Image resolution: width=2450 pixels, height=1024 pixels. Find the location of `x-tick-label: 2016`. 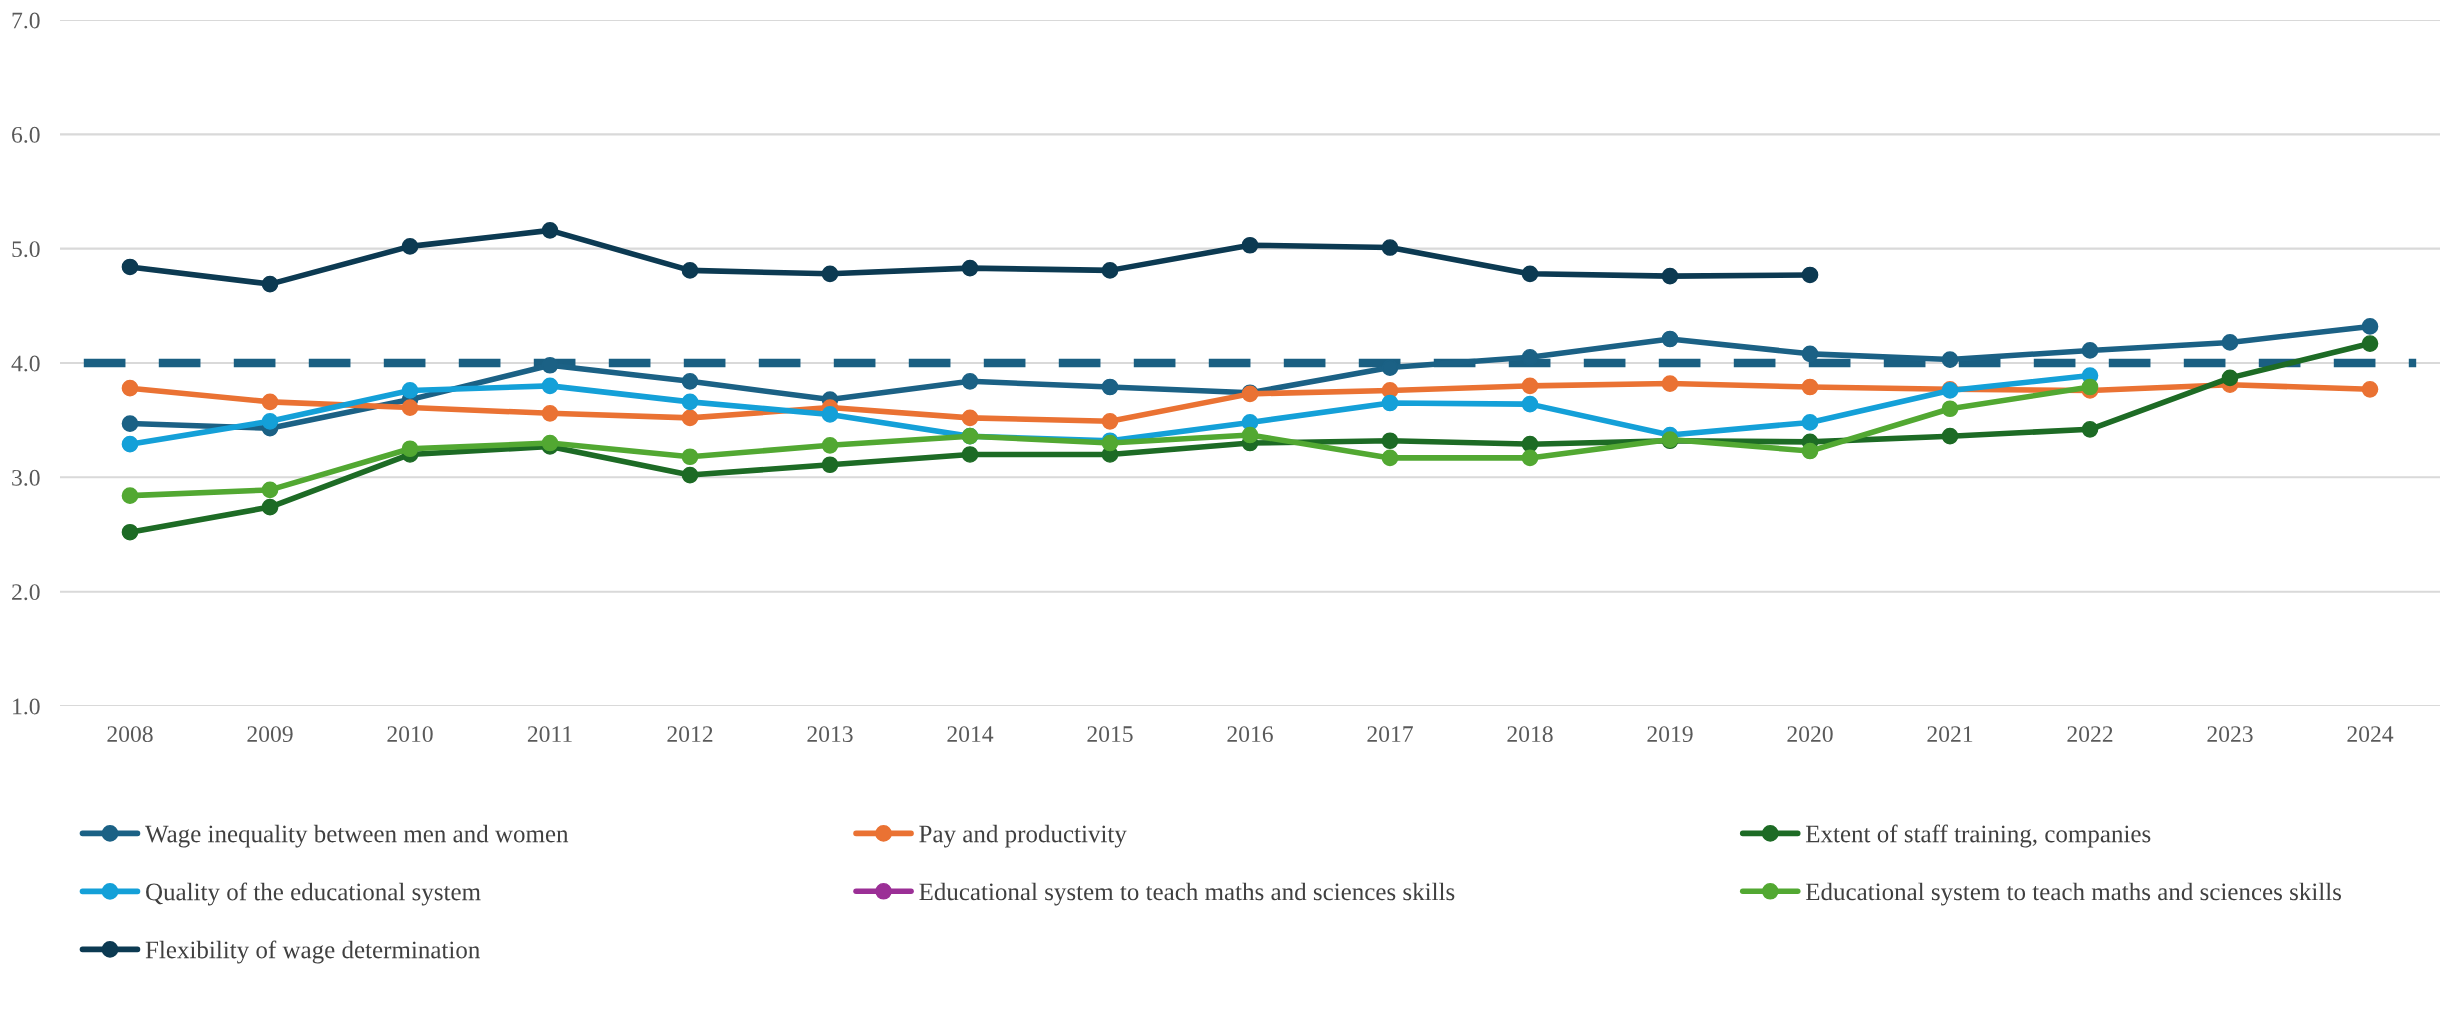

x-tick-label: 2016 is located at coordinates (1250, 734).